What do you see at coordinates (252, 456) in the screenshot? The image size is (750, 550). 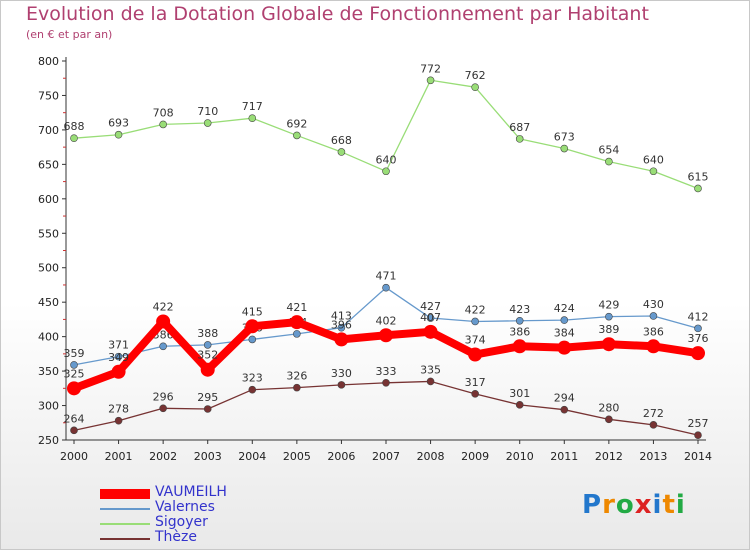 I see `x-tick-label: 2004` at bounding box center [252, 456].